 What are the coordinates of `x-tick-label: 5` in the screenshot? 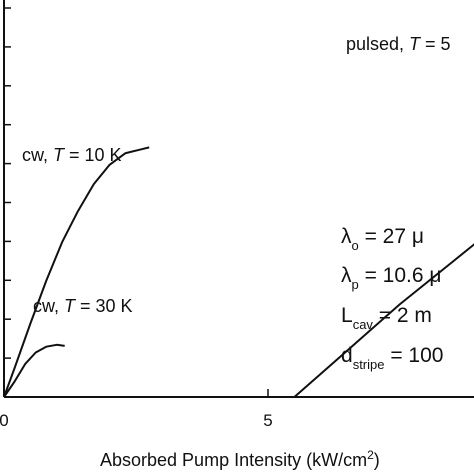 It's located at (267, 420).